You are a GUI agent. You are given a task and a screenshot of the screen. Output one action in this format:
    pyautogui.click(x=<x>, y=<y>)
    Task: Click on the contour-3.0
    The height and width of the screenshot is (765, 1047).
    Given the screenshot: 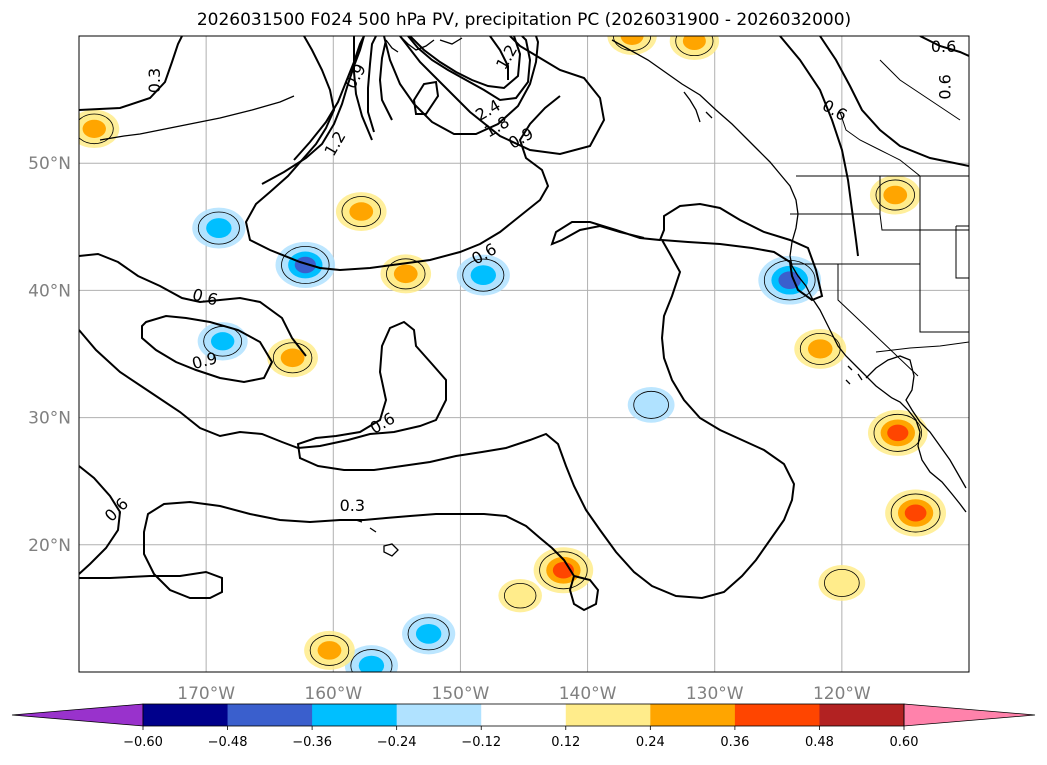 What is the action you would take?
    pyautogui.click(x=443, y=78)
    